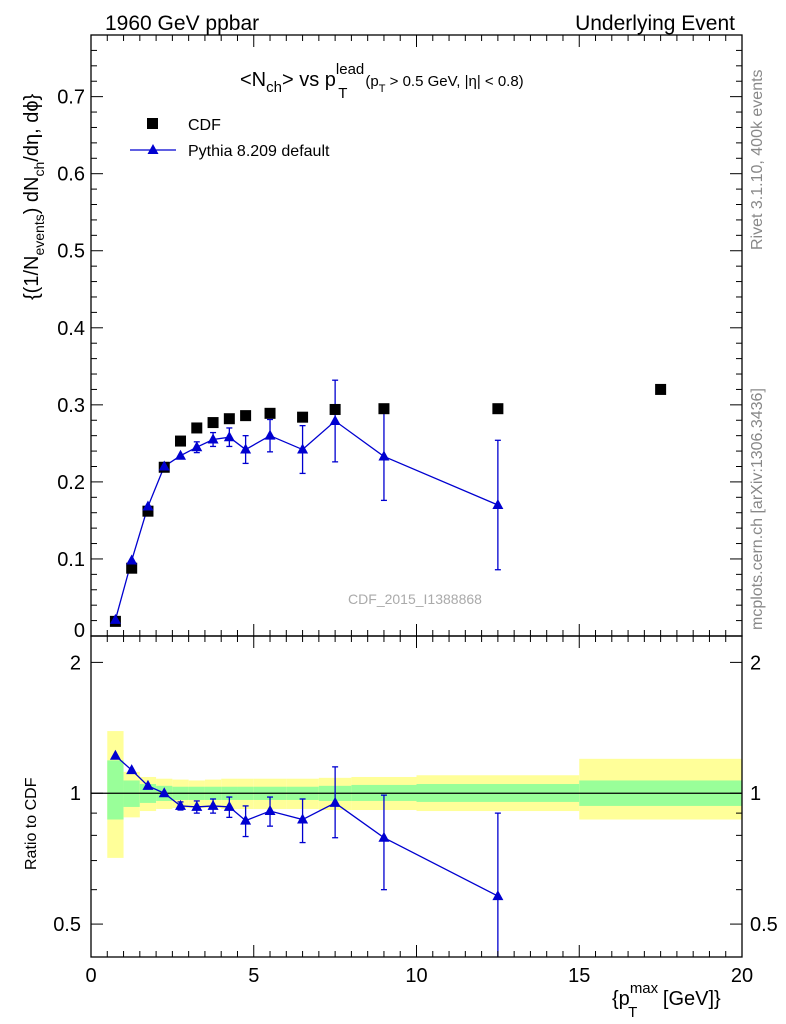 Image resolution: width=786 pixels, height=1024 pixels. I want to click on main-y-tick-label: 0.2, so click(71, 483).